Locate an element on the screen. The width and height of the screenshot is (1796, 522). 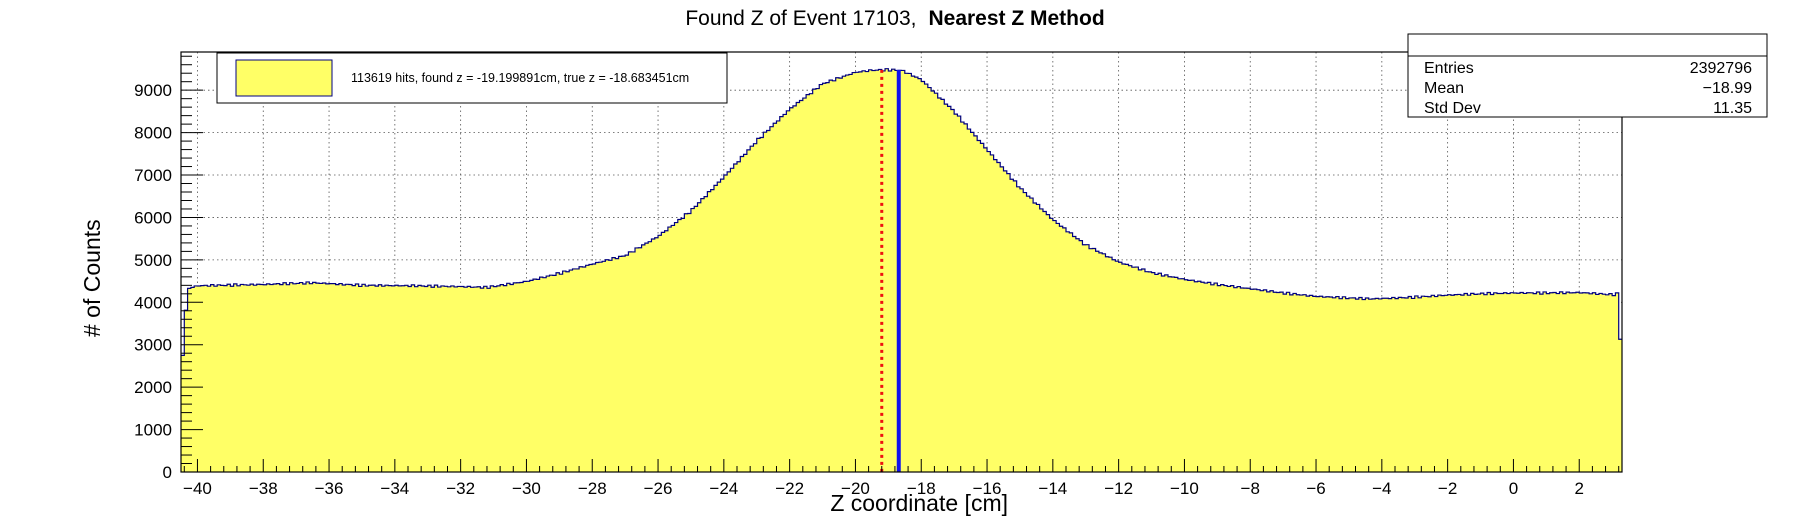
y-tick-label-1: 1000 is located at coordinates (153, 430).